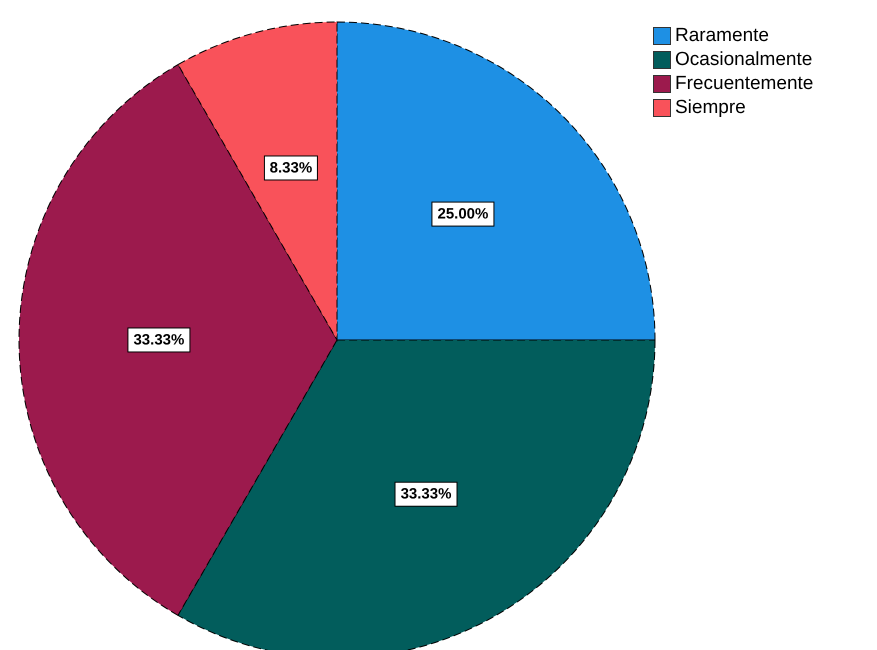 Image resolution: width=877 pixels, height=650 pixels. What do you see at coordinates (722, 36) in the screenshot?
I see `legend-label: Raramente` at bounding box center [722, 36].